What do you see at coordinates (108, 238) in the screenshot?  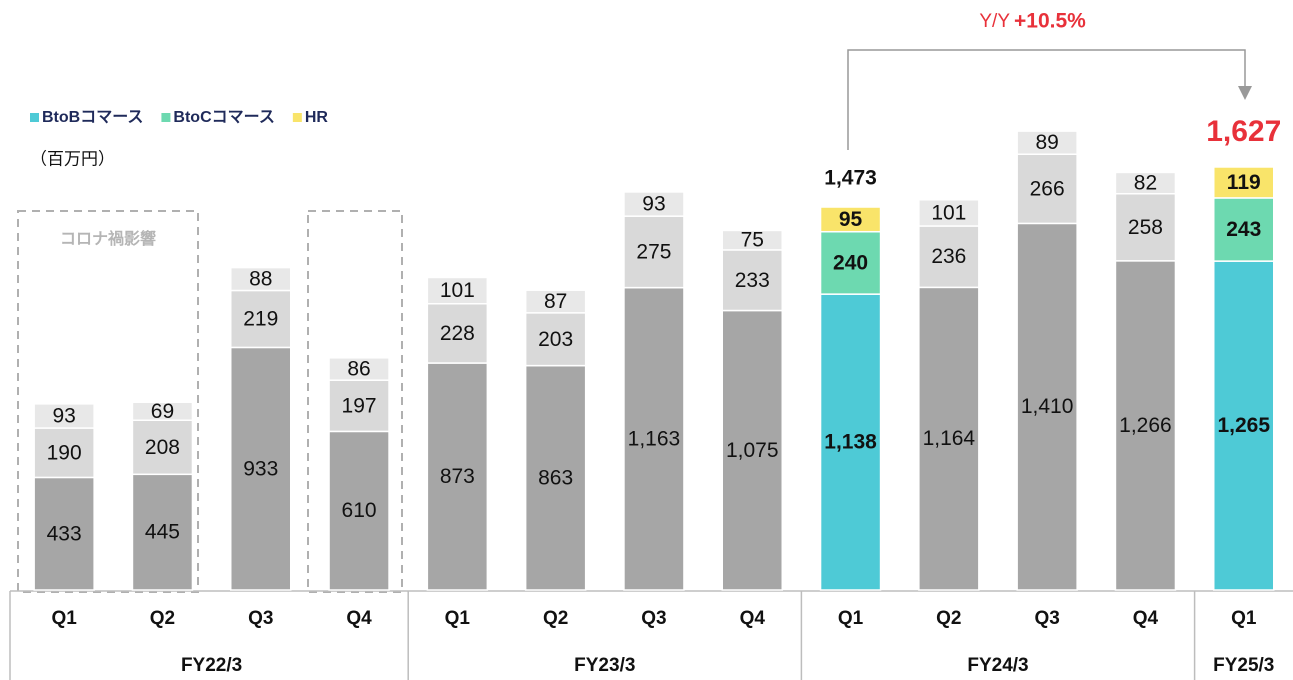 I see `annotation: コロナ禍影響` at bounding box center [108, 238].